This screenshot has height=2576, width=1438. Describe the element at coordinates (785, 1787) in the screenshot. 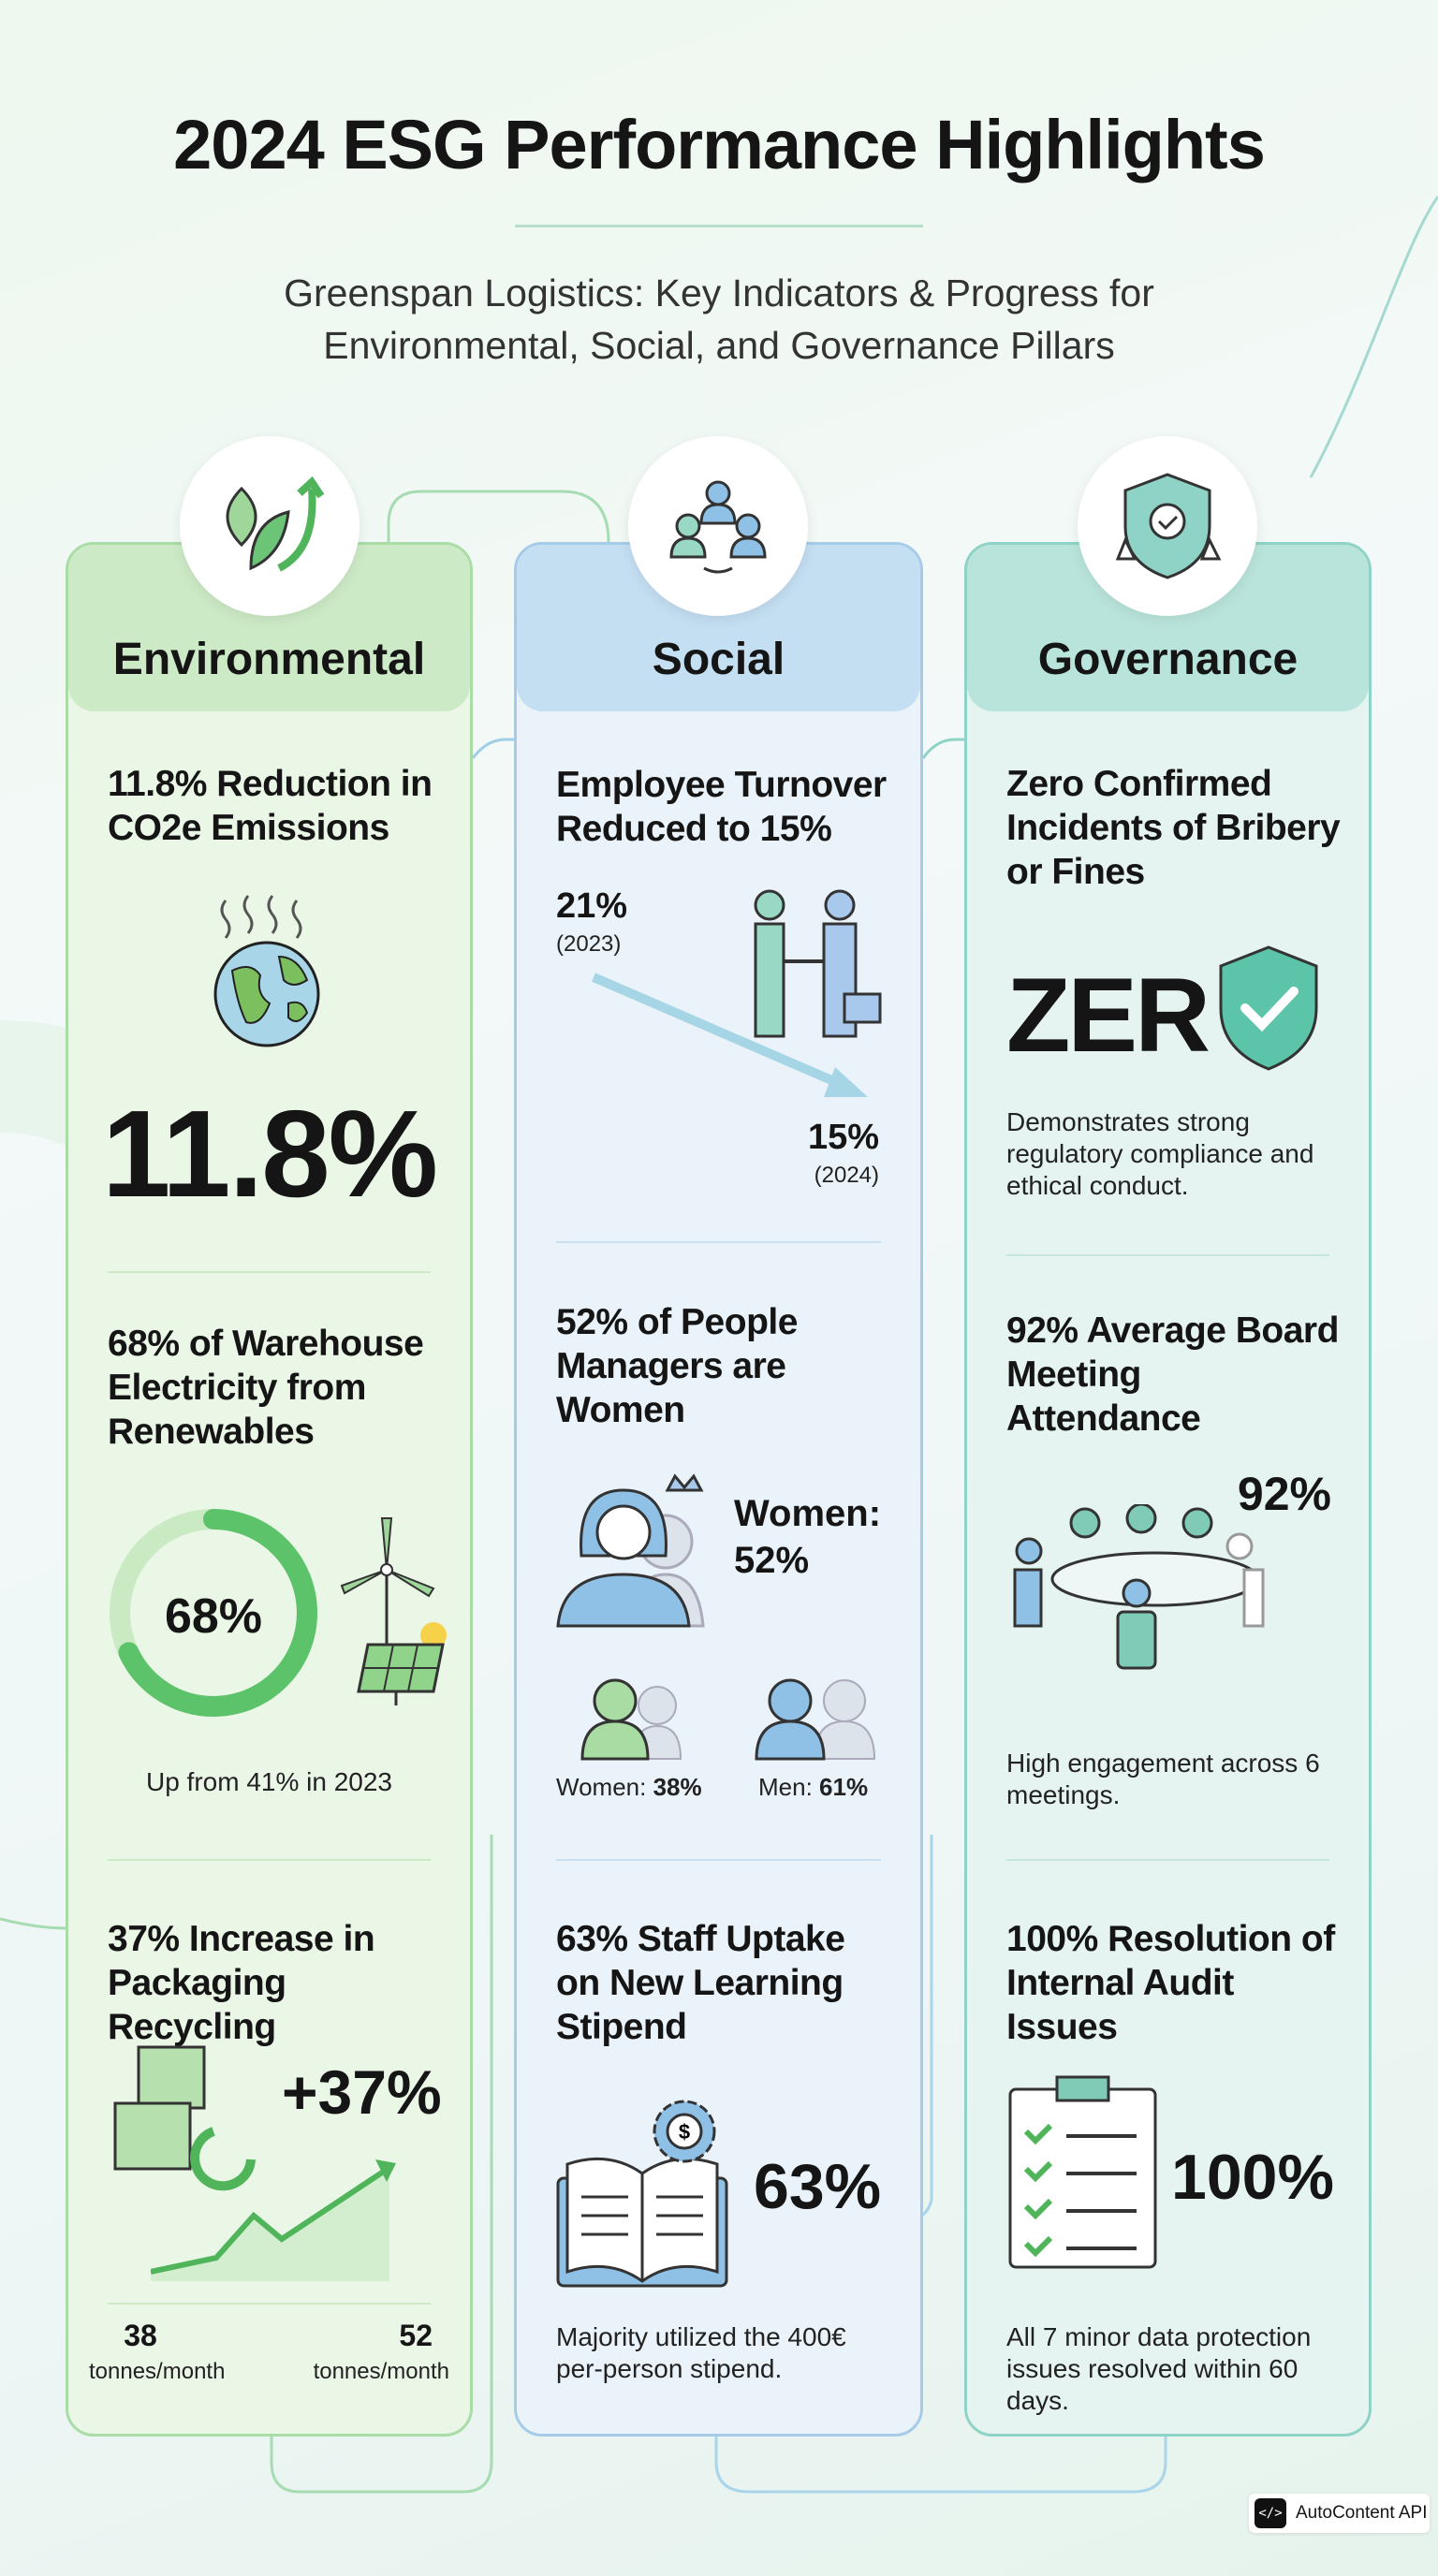

I see `men-overall-label: Men:` at that location.